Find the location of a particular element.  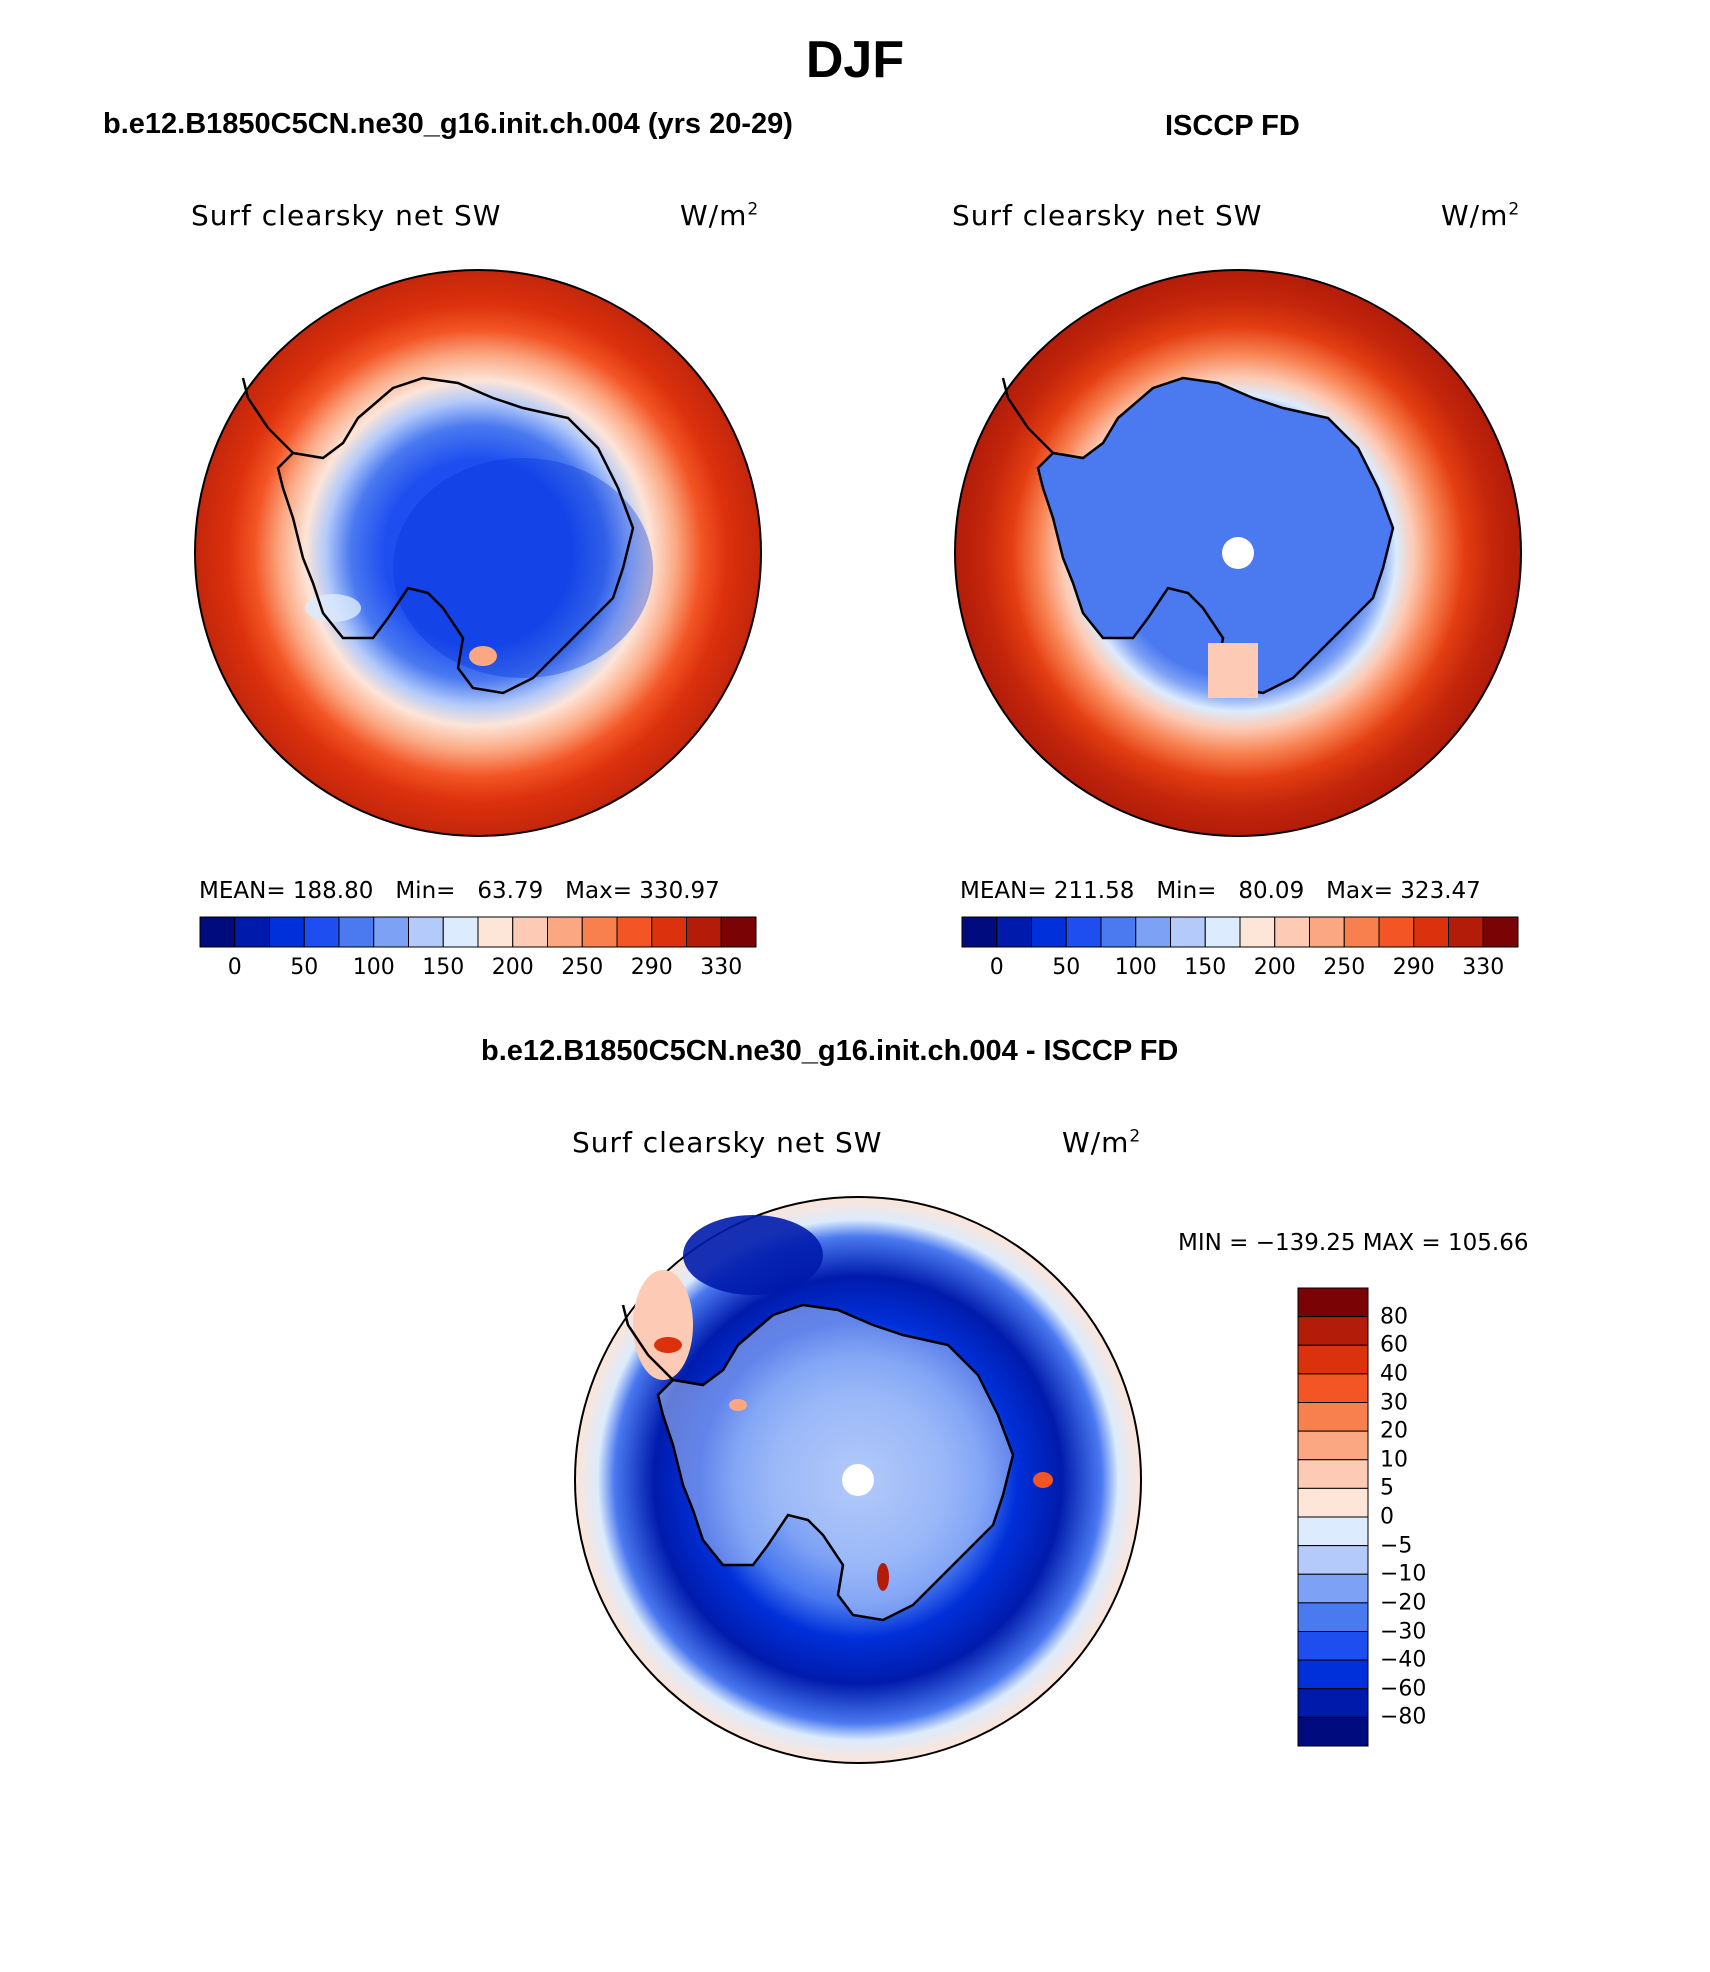

panel-3-coastline is located at coordinates (835, 1462).